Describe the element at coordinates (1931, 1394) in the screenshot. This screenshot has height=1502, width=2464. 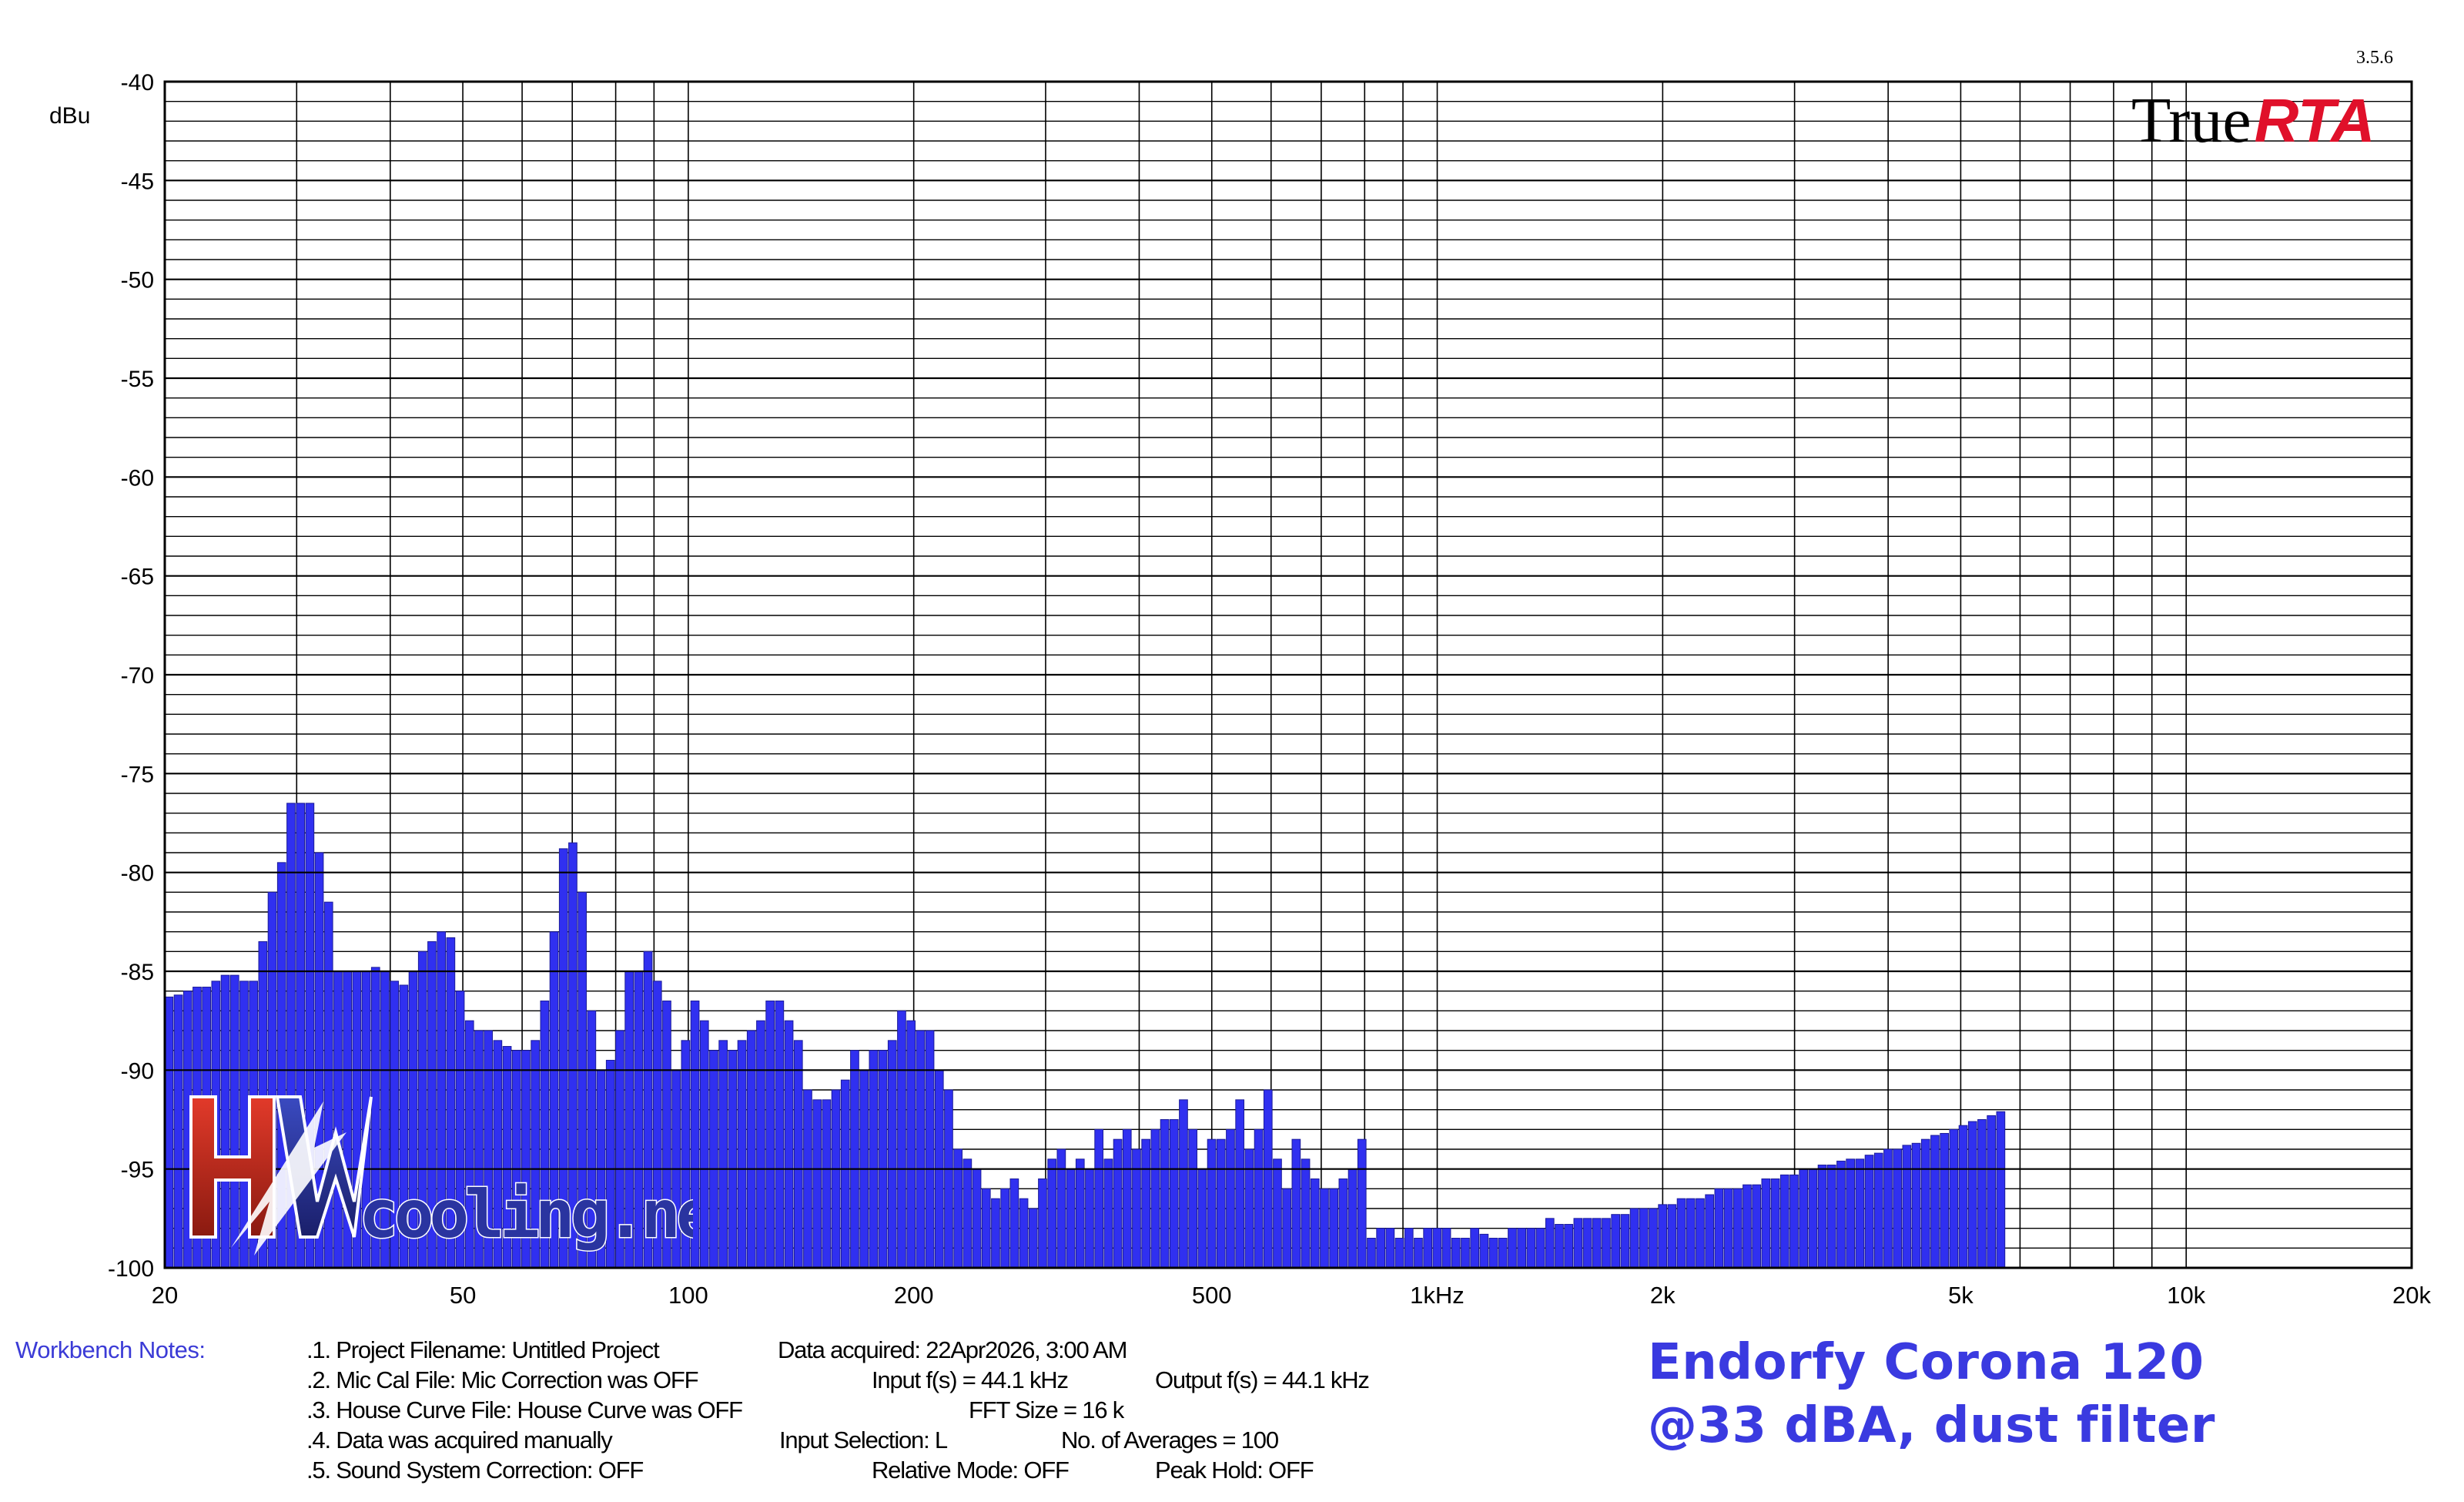
I see `chart-caption: Endorfy Corona 120 @33 dBA, dust filter` at that location.